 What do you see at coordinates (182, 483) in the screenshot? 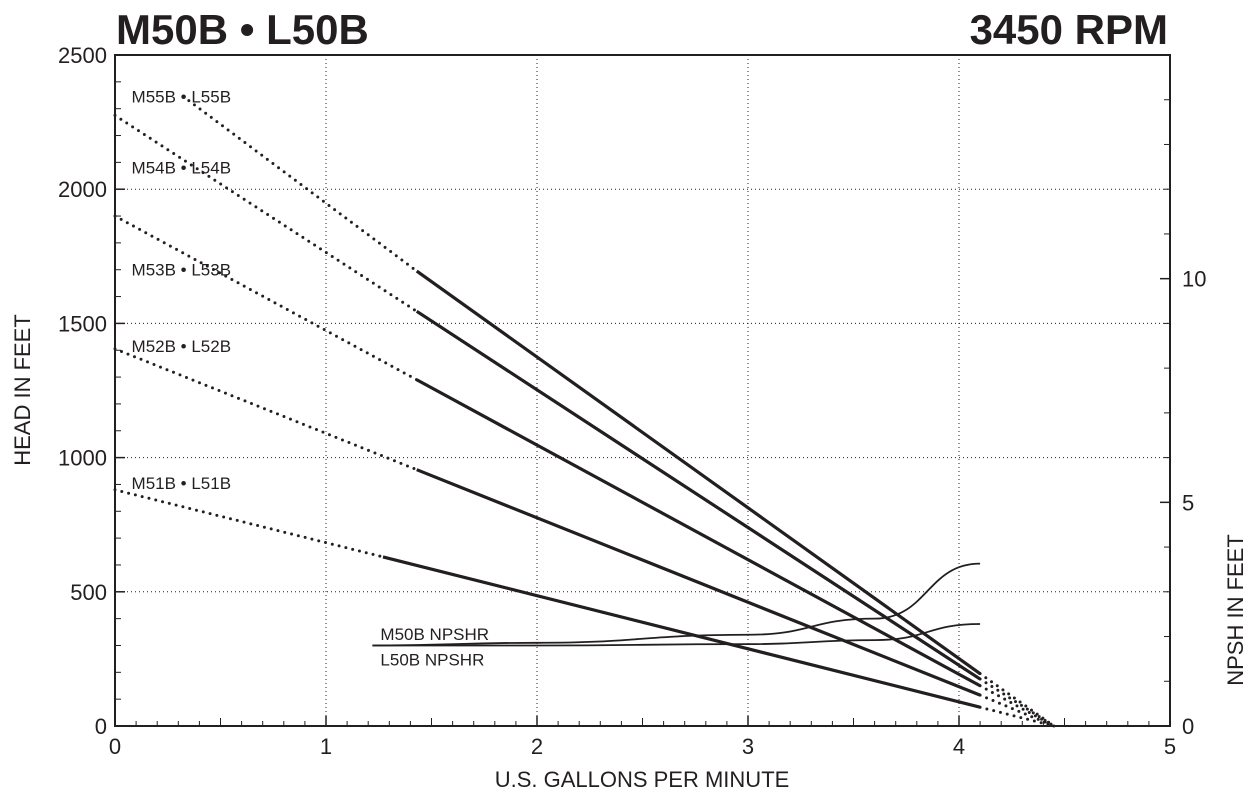
I see `series-label: M51B • L51B` at bounding box center [182, 483].